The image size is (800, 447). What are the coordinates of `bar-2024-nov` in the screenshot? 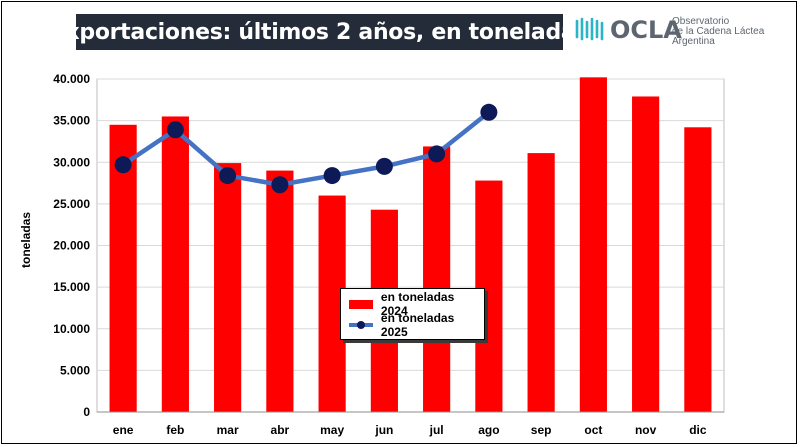 It's located at (646, 254).